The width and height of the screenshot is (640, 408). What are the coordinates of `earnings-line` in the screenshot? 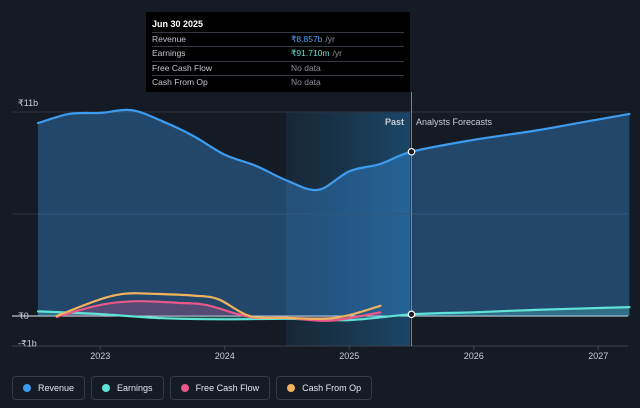 It's located at (333, 314).